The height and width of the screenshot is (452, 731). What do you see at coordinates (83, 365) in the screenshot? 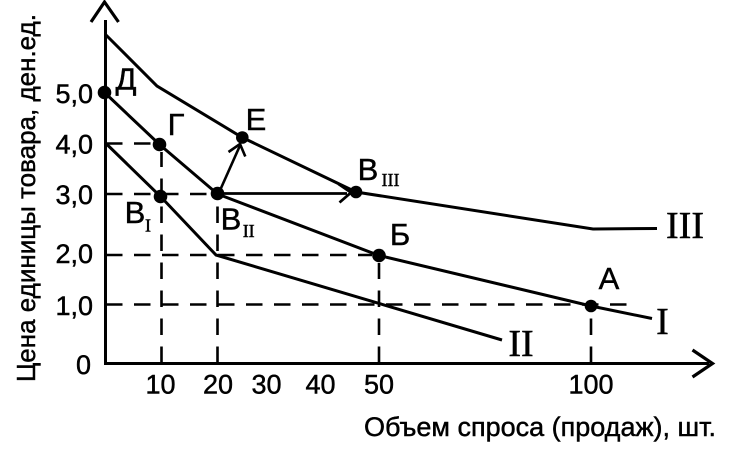
I see `svg-text: 0` at bounding box center [83, 365].